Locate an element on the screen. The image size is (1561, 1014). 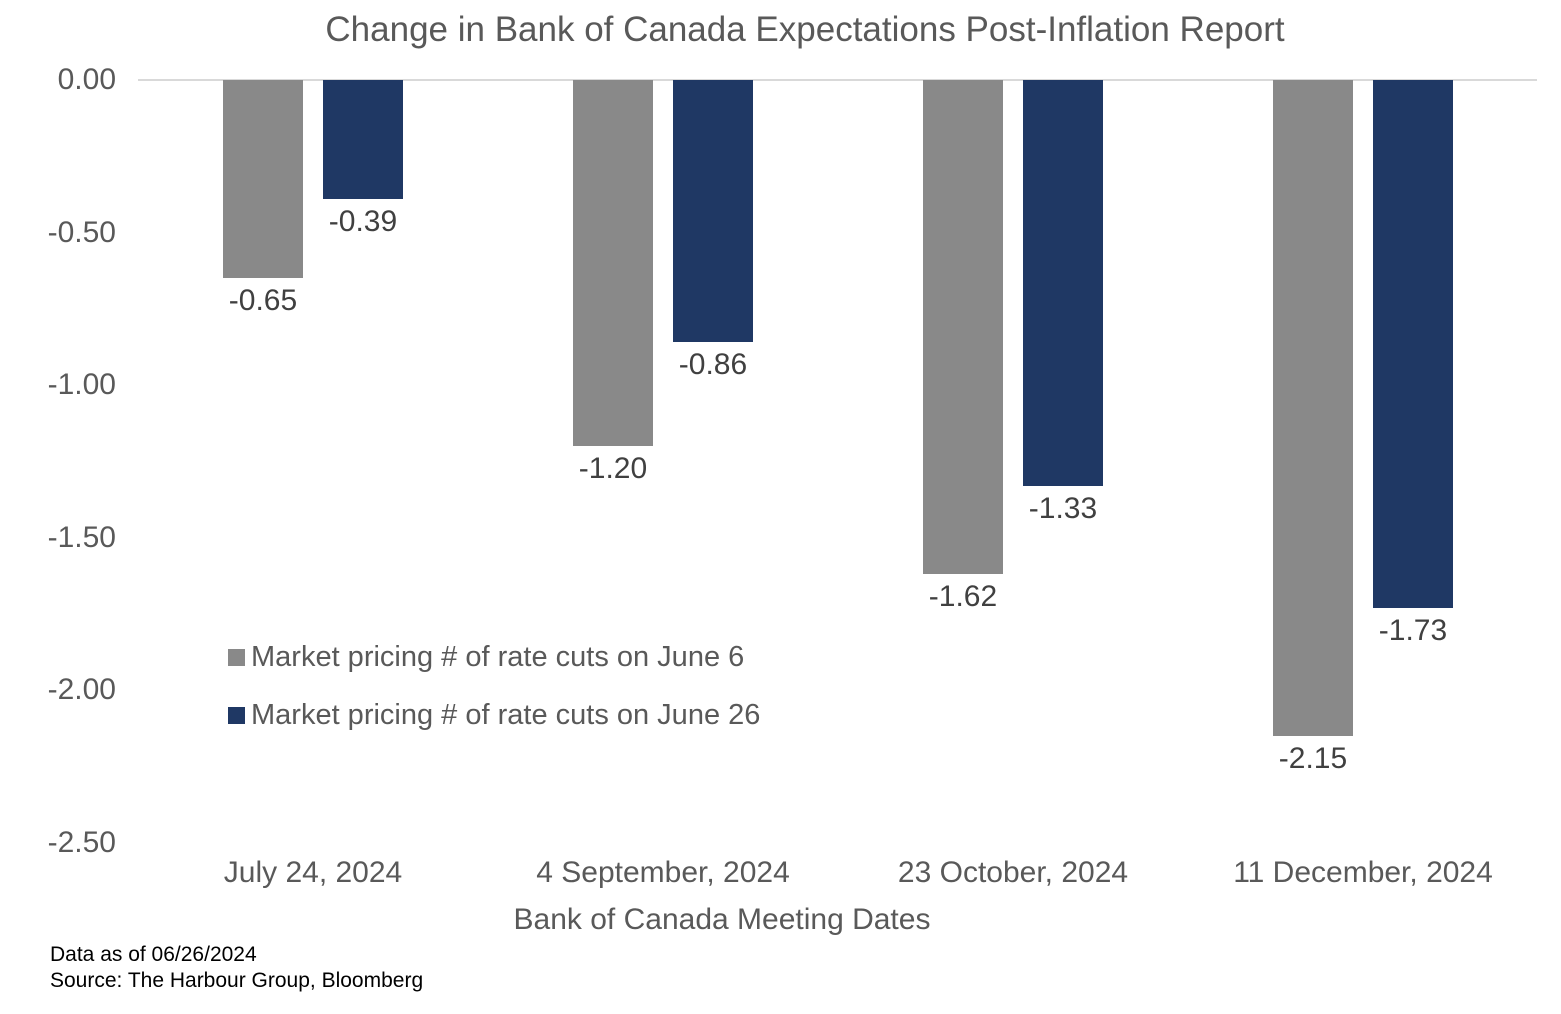
bar-series1-group0 is located at coordinates (363, 139).